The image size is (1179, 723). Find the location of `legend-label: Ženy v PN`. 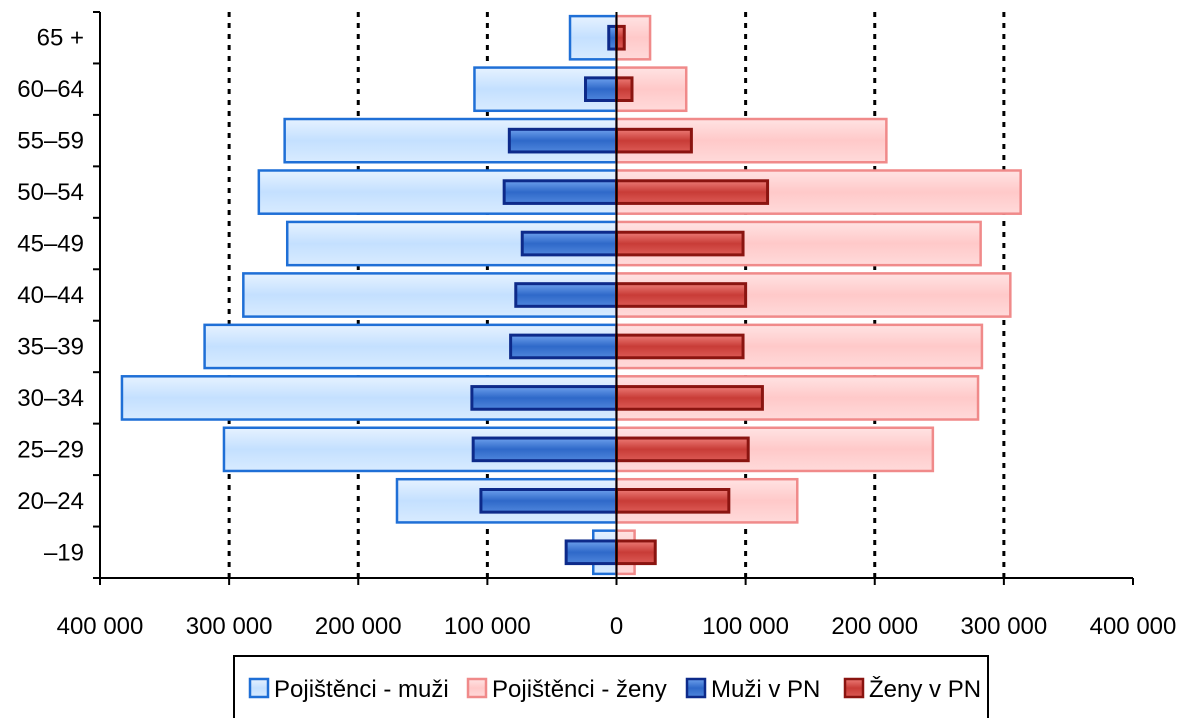

legend-label: Ženy v PN is located at coordinates (925, 689).